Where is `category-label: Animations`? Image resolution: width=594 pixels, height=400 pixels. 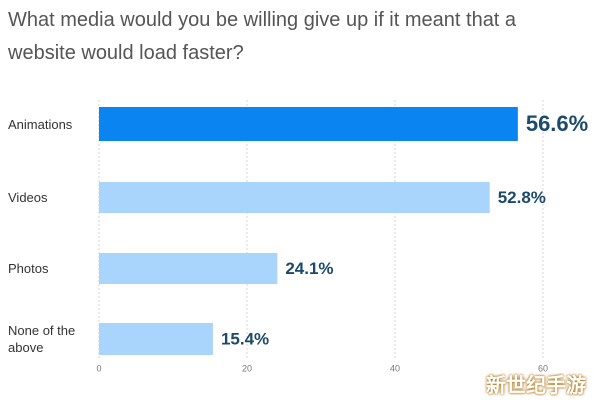
category-label: Animations is located at coordinates (40, 124).